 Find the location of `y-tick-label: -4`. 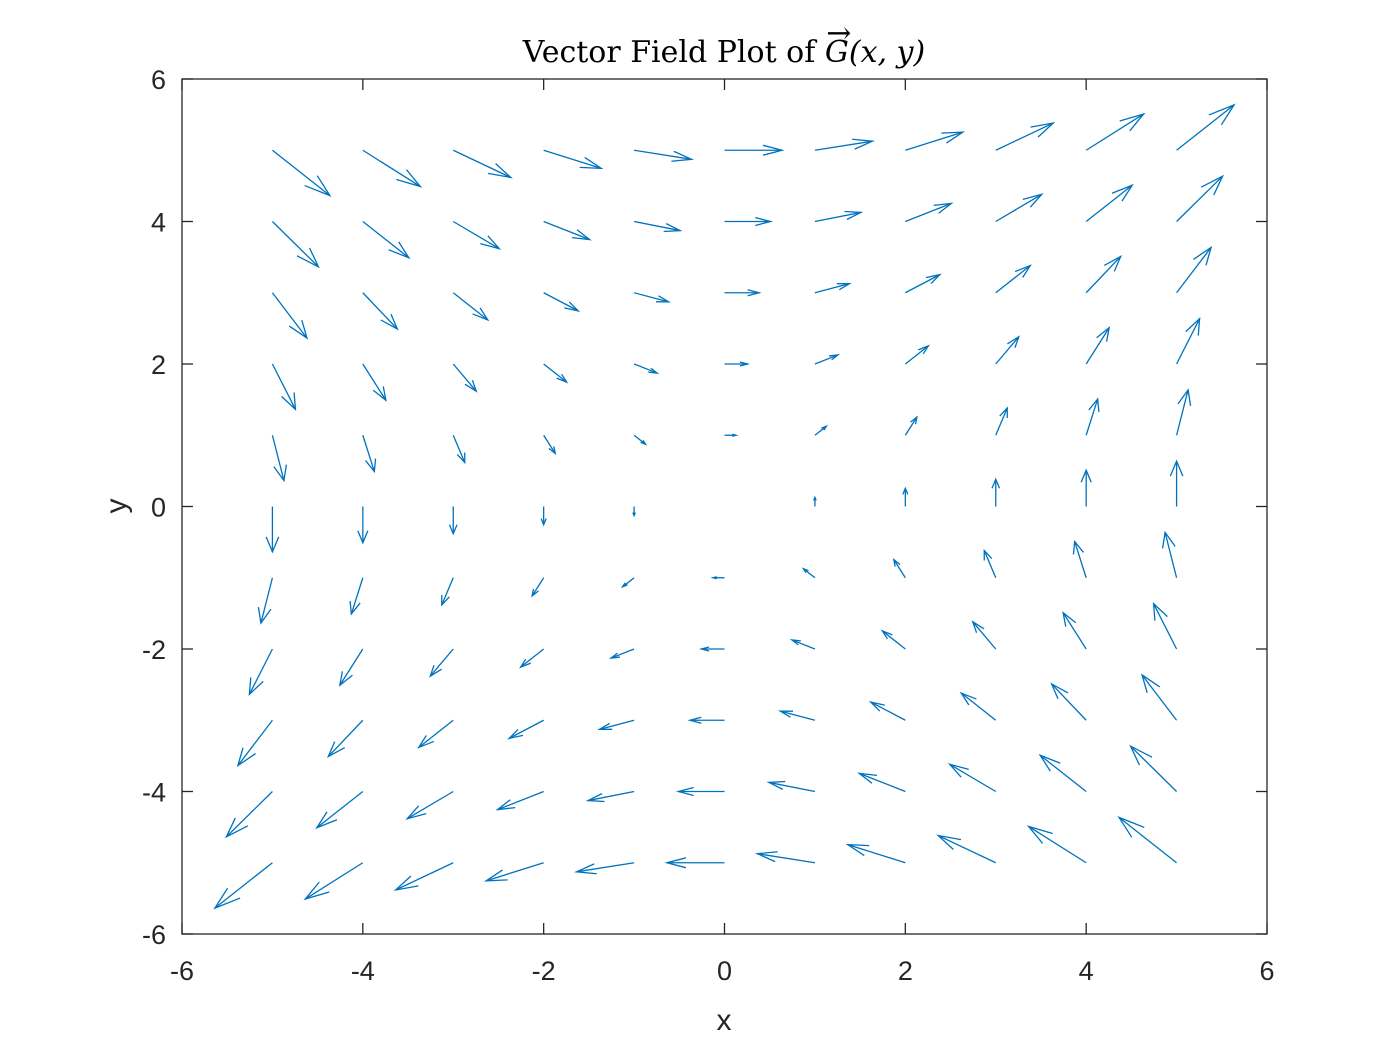

y-tick-label: -4 is located at coordinates (154, 793).